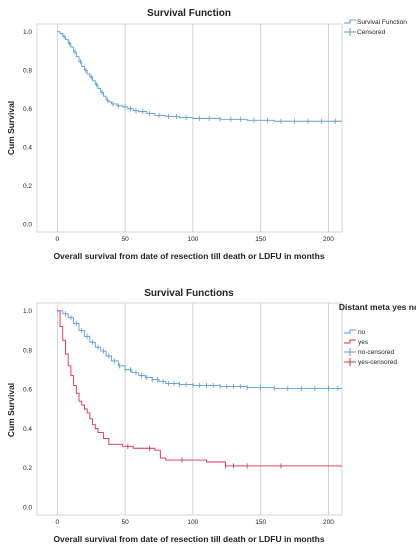  I want to click on legend-survival-function-swatch, so click(350, 21).